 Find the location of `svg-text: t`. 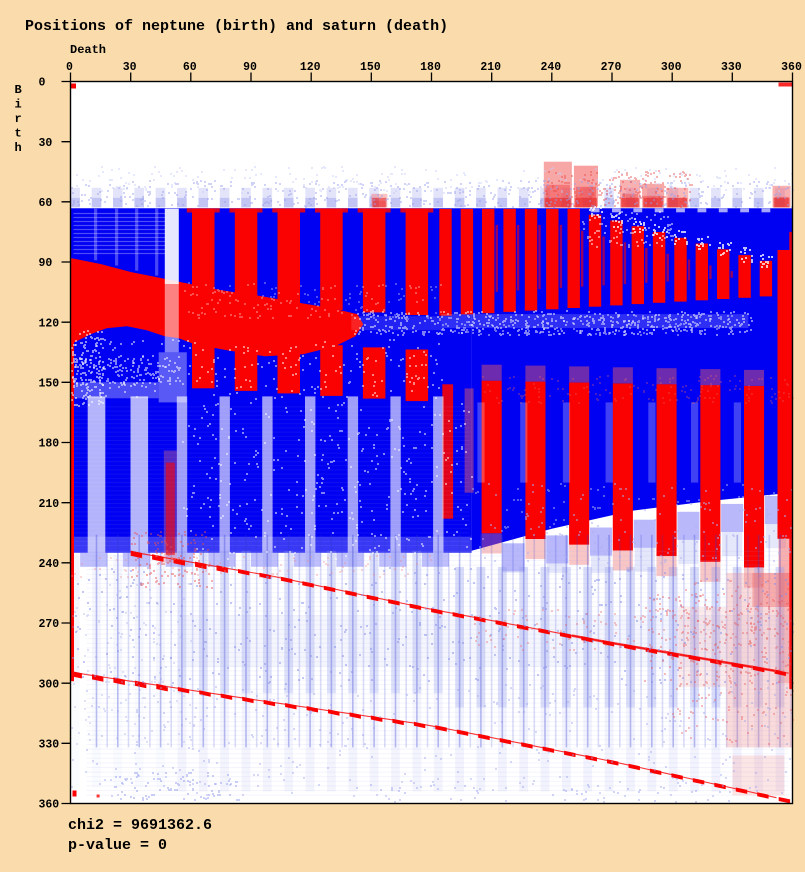

svg-text: t is located at coordinates (18, 134).